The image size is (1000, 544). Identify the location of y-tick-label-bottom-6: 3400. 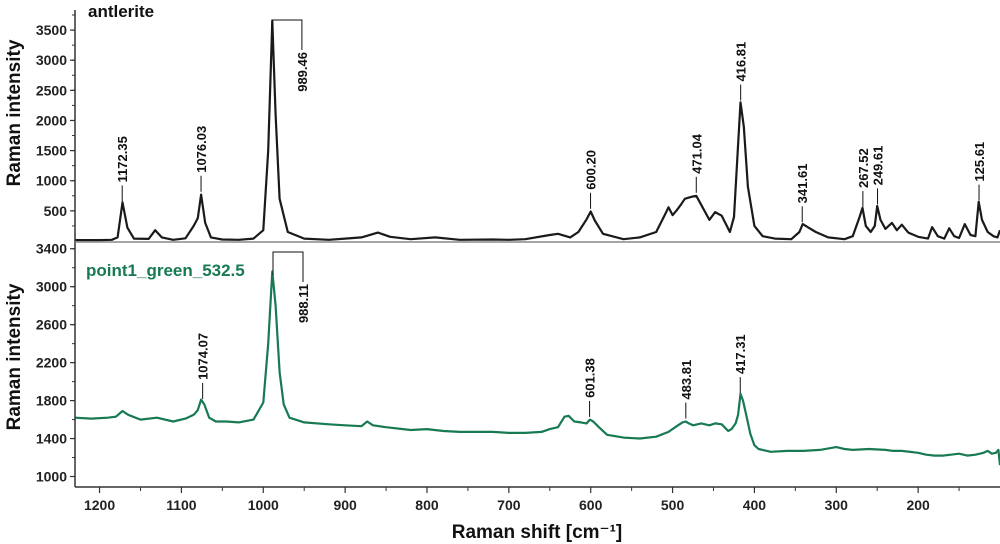
(51, 249).